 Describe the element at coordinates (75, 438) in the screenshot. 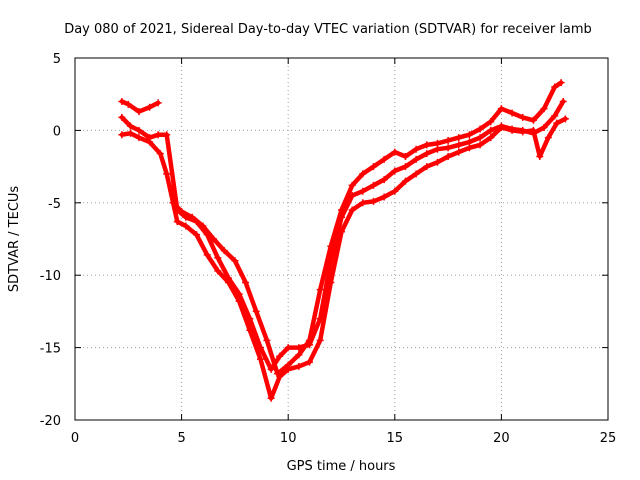

I see `x-tick-label: 0` at that location.